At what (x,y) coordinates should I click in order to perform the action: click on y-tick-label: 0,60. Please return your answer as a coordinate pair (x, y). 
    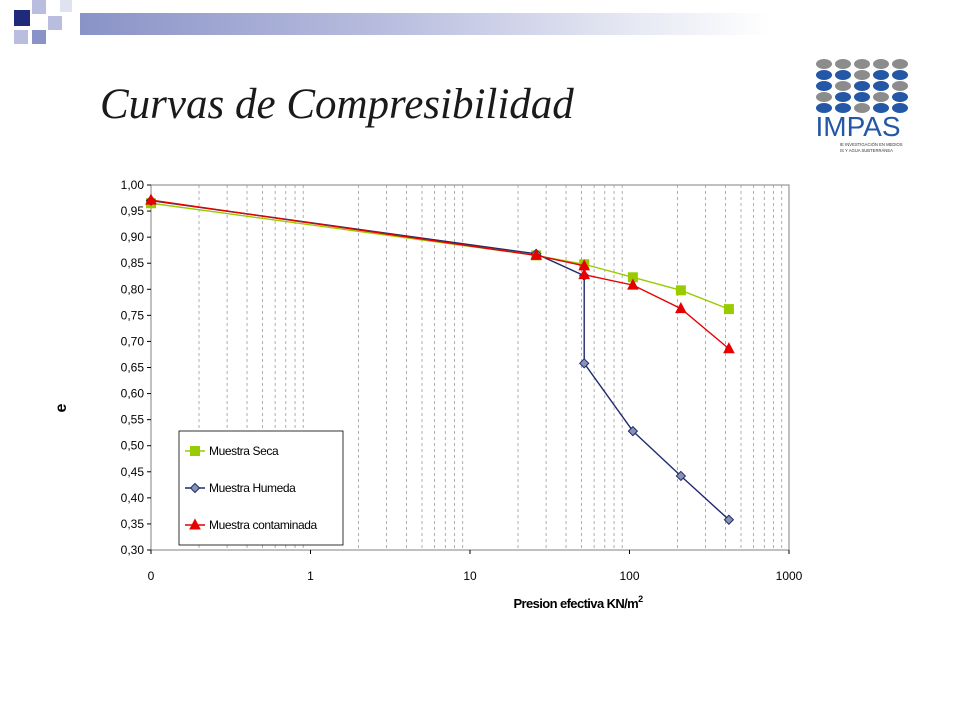
    Looking at the image, I should click on (133, 394).